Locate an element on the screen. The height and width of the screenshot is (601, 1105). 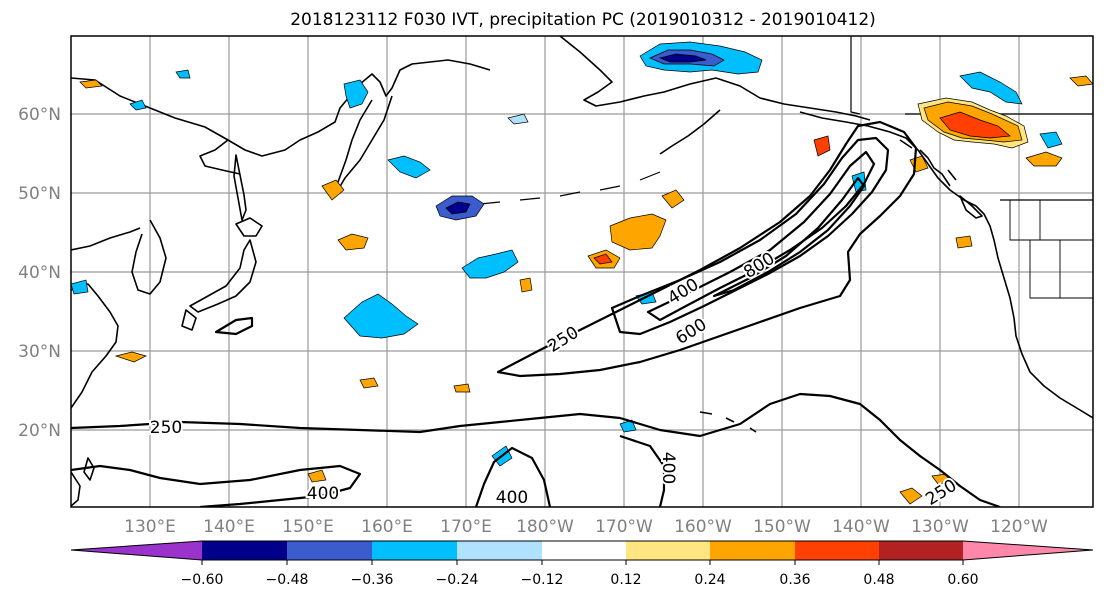
contour-label-250-south: 250 is located at coordinates (166, 428).